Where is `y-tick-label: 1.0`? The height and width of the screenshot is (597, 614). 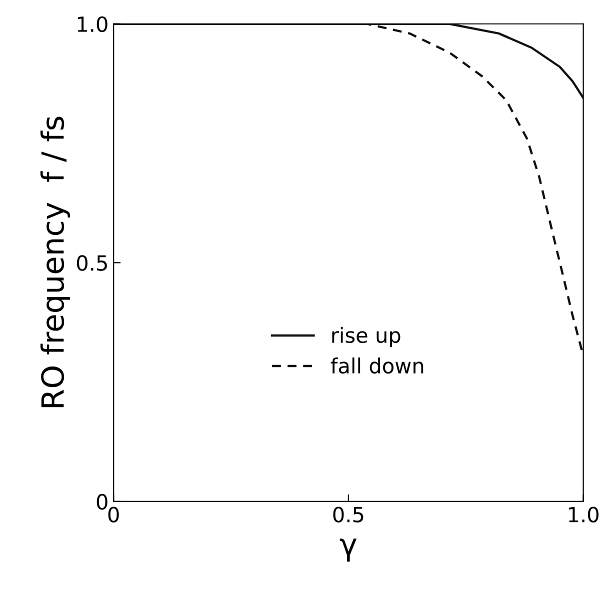
y-tick-label: 1.0 is located at coordinates (93, 24).